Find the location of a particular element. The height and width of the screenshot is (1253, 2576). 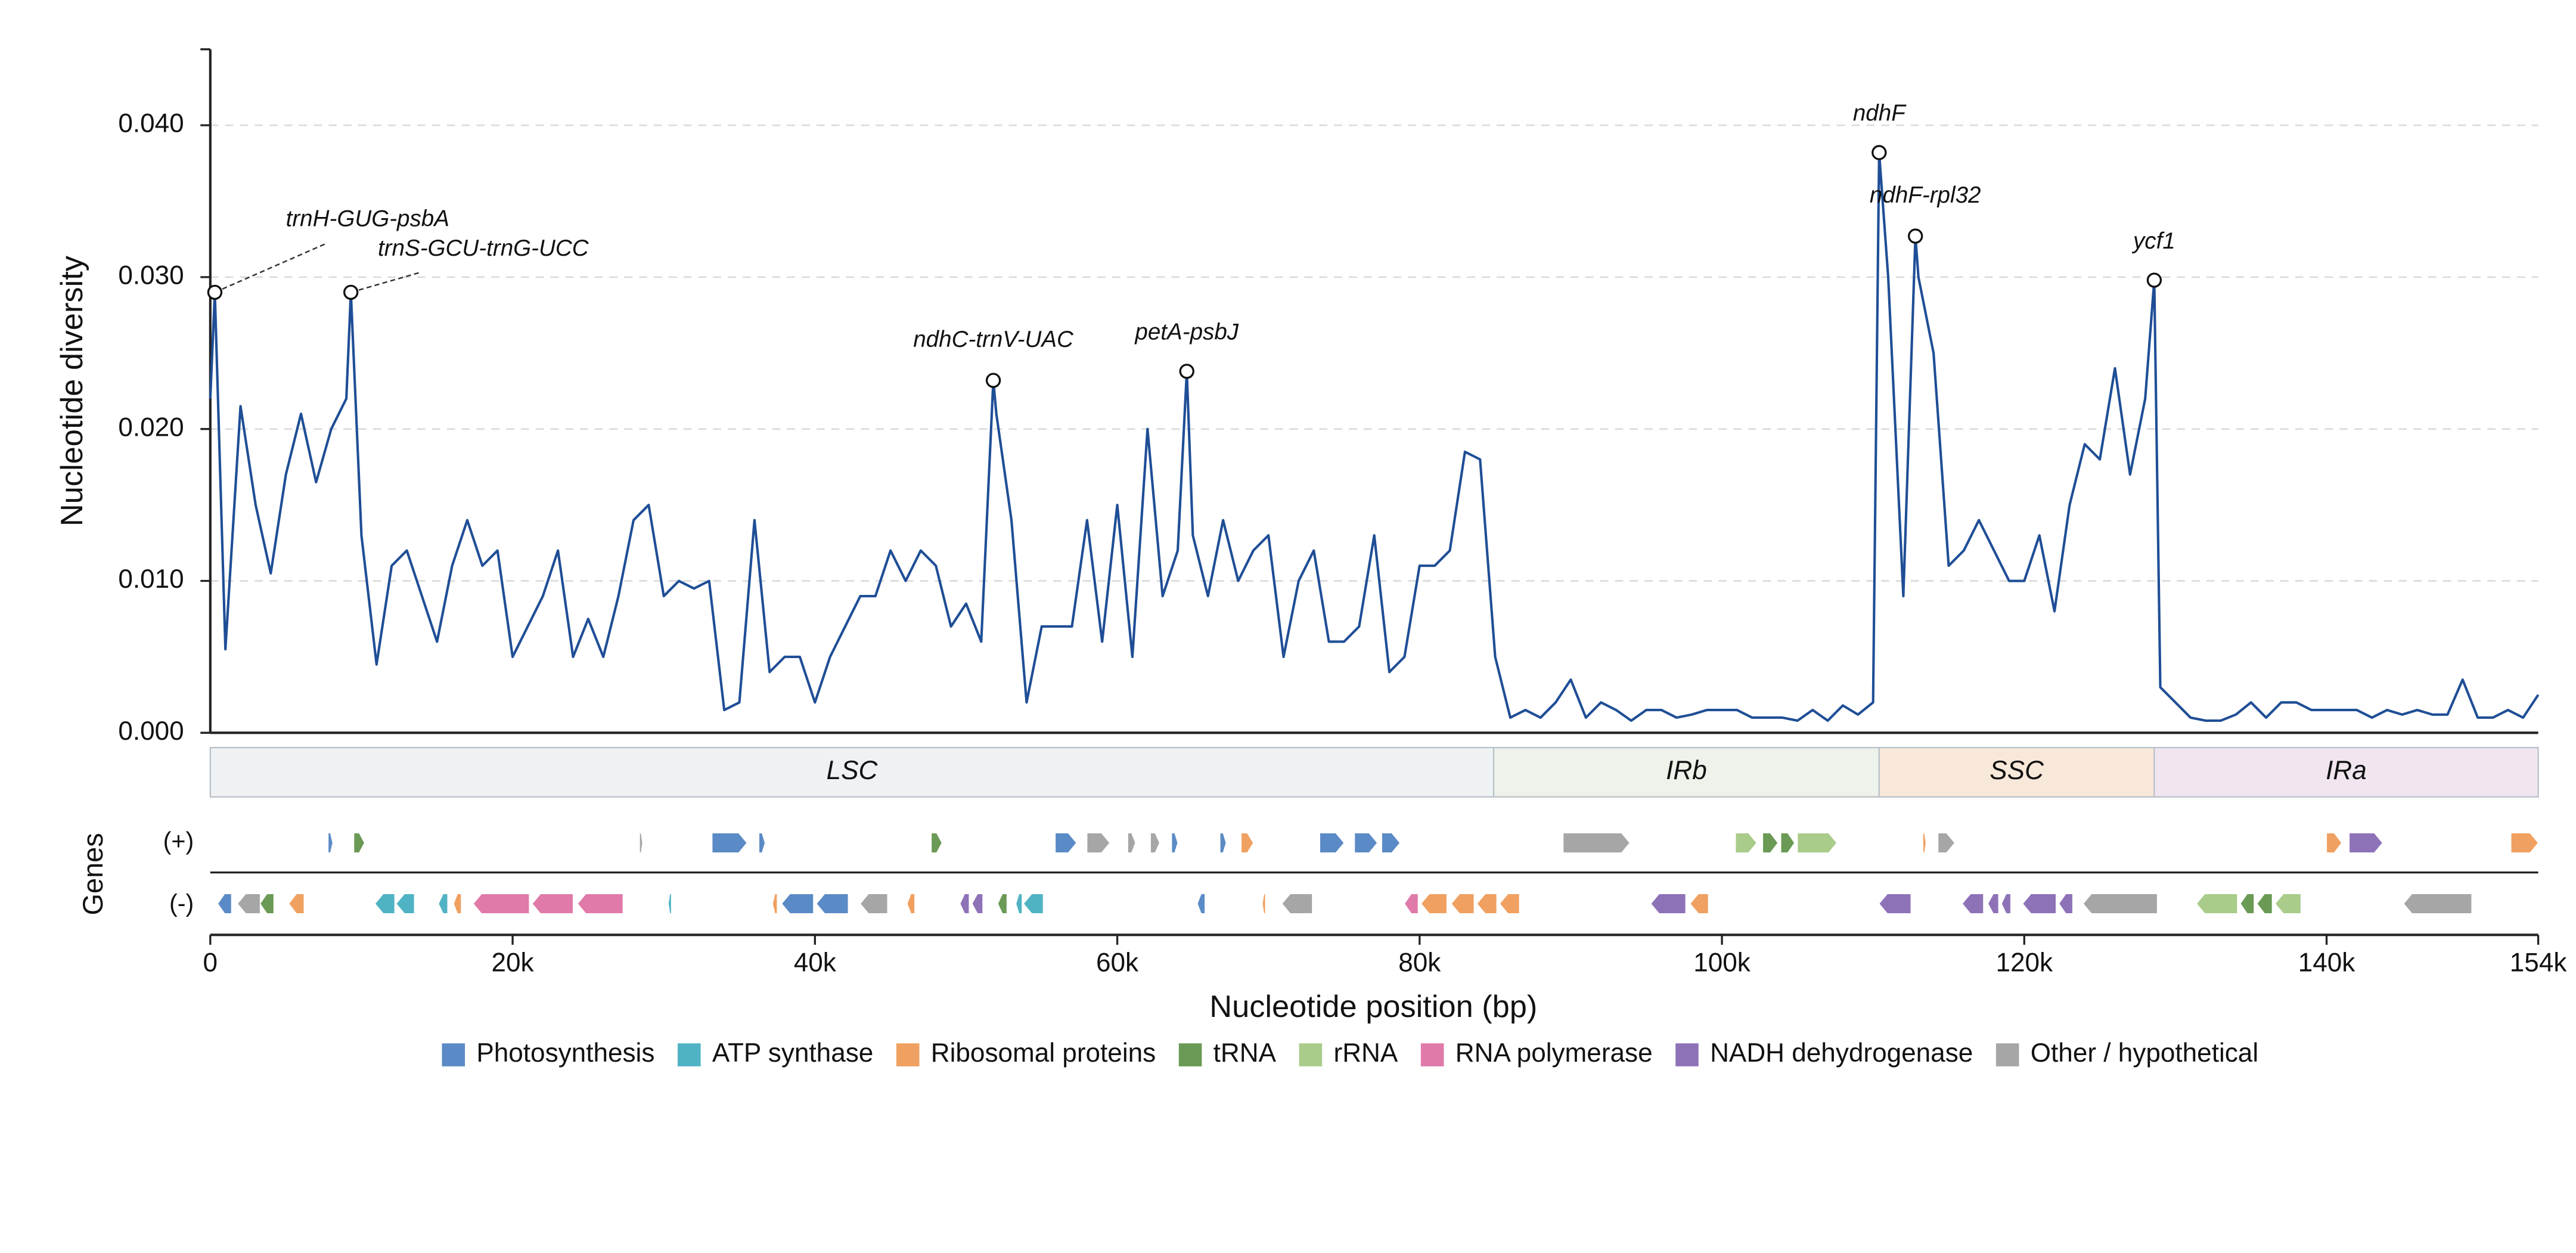

region-label: IRa is located at coordinates (2346, 770).